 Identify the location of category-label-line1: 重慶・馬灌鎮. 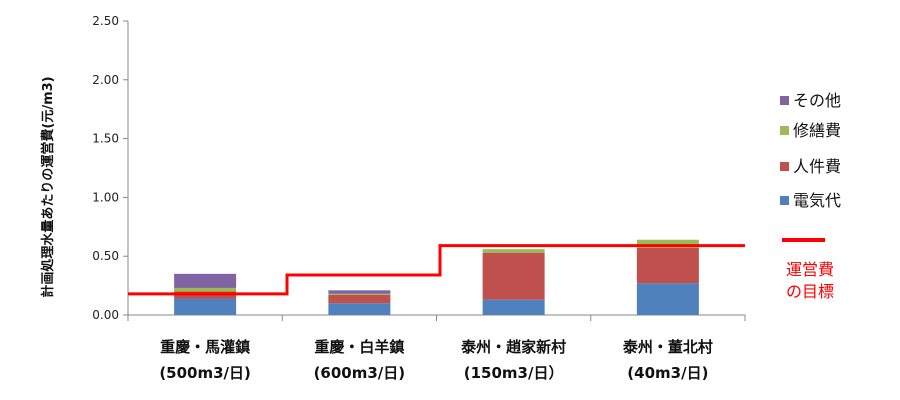
(205, 347).